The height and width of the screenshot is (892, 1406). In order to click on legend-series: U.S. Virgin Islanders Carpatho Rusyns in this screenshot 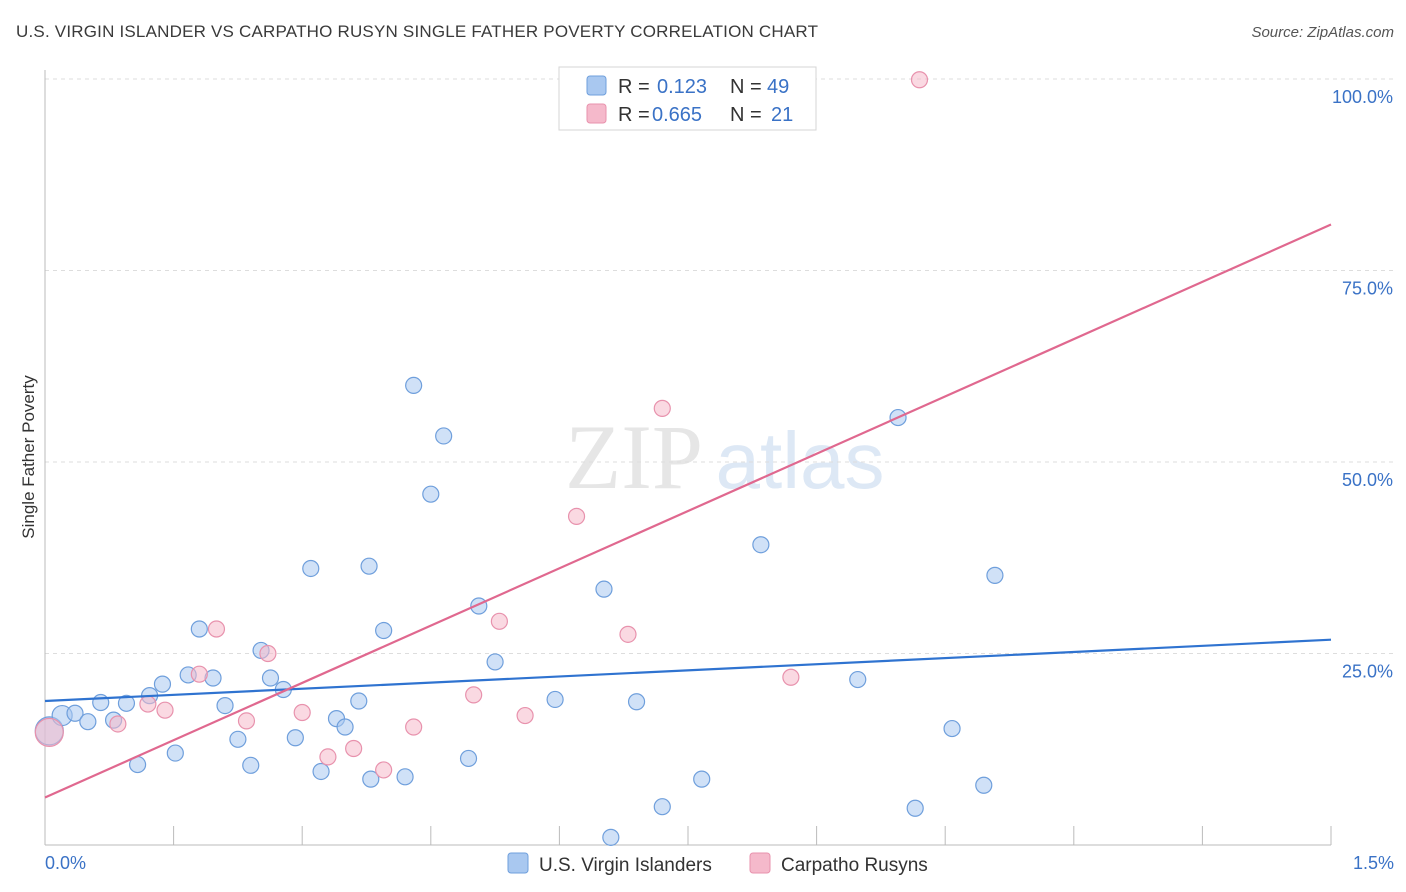, I will do `click(717, 864)`.